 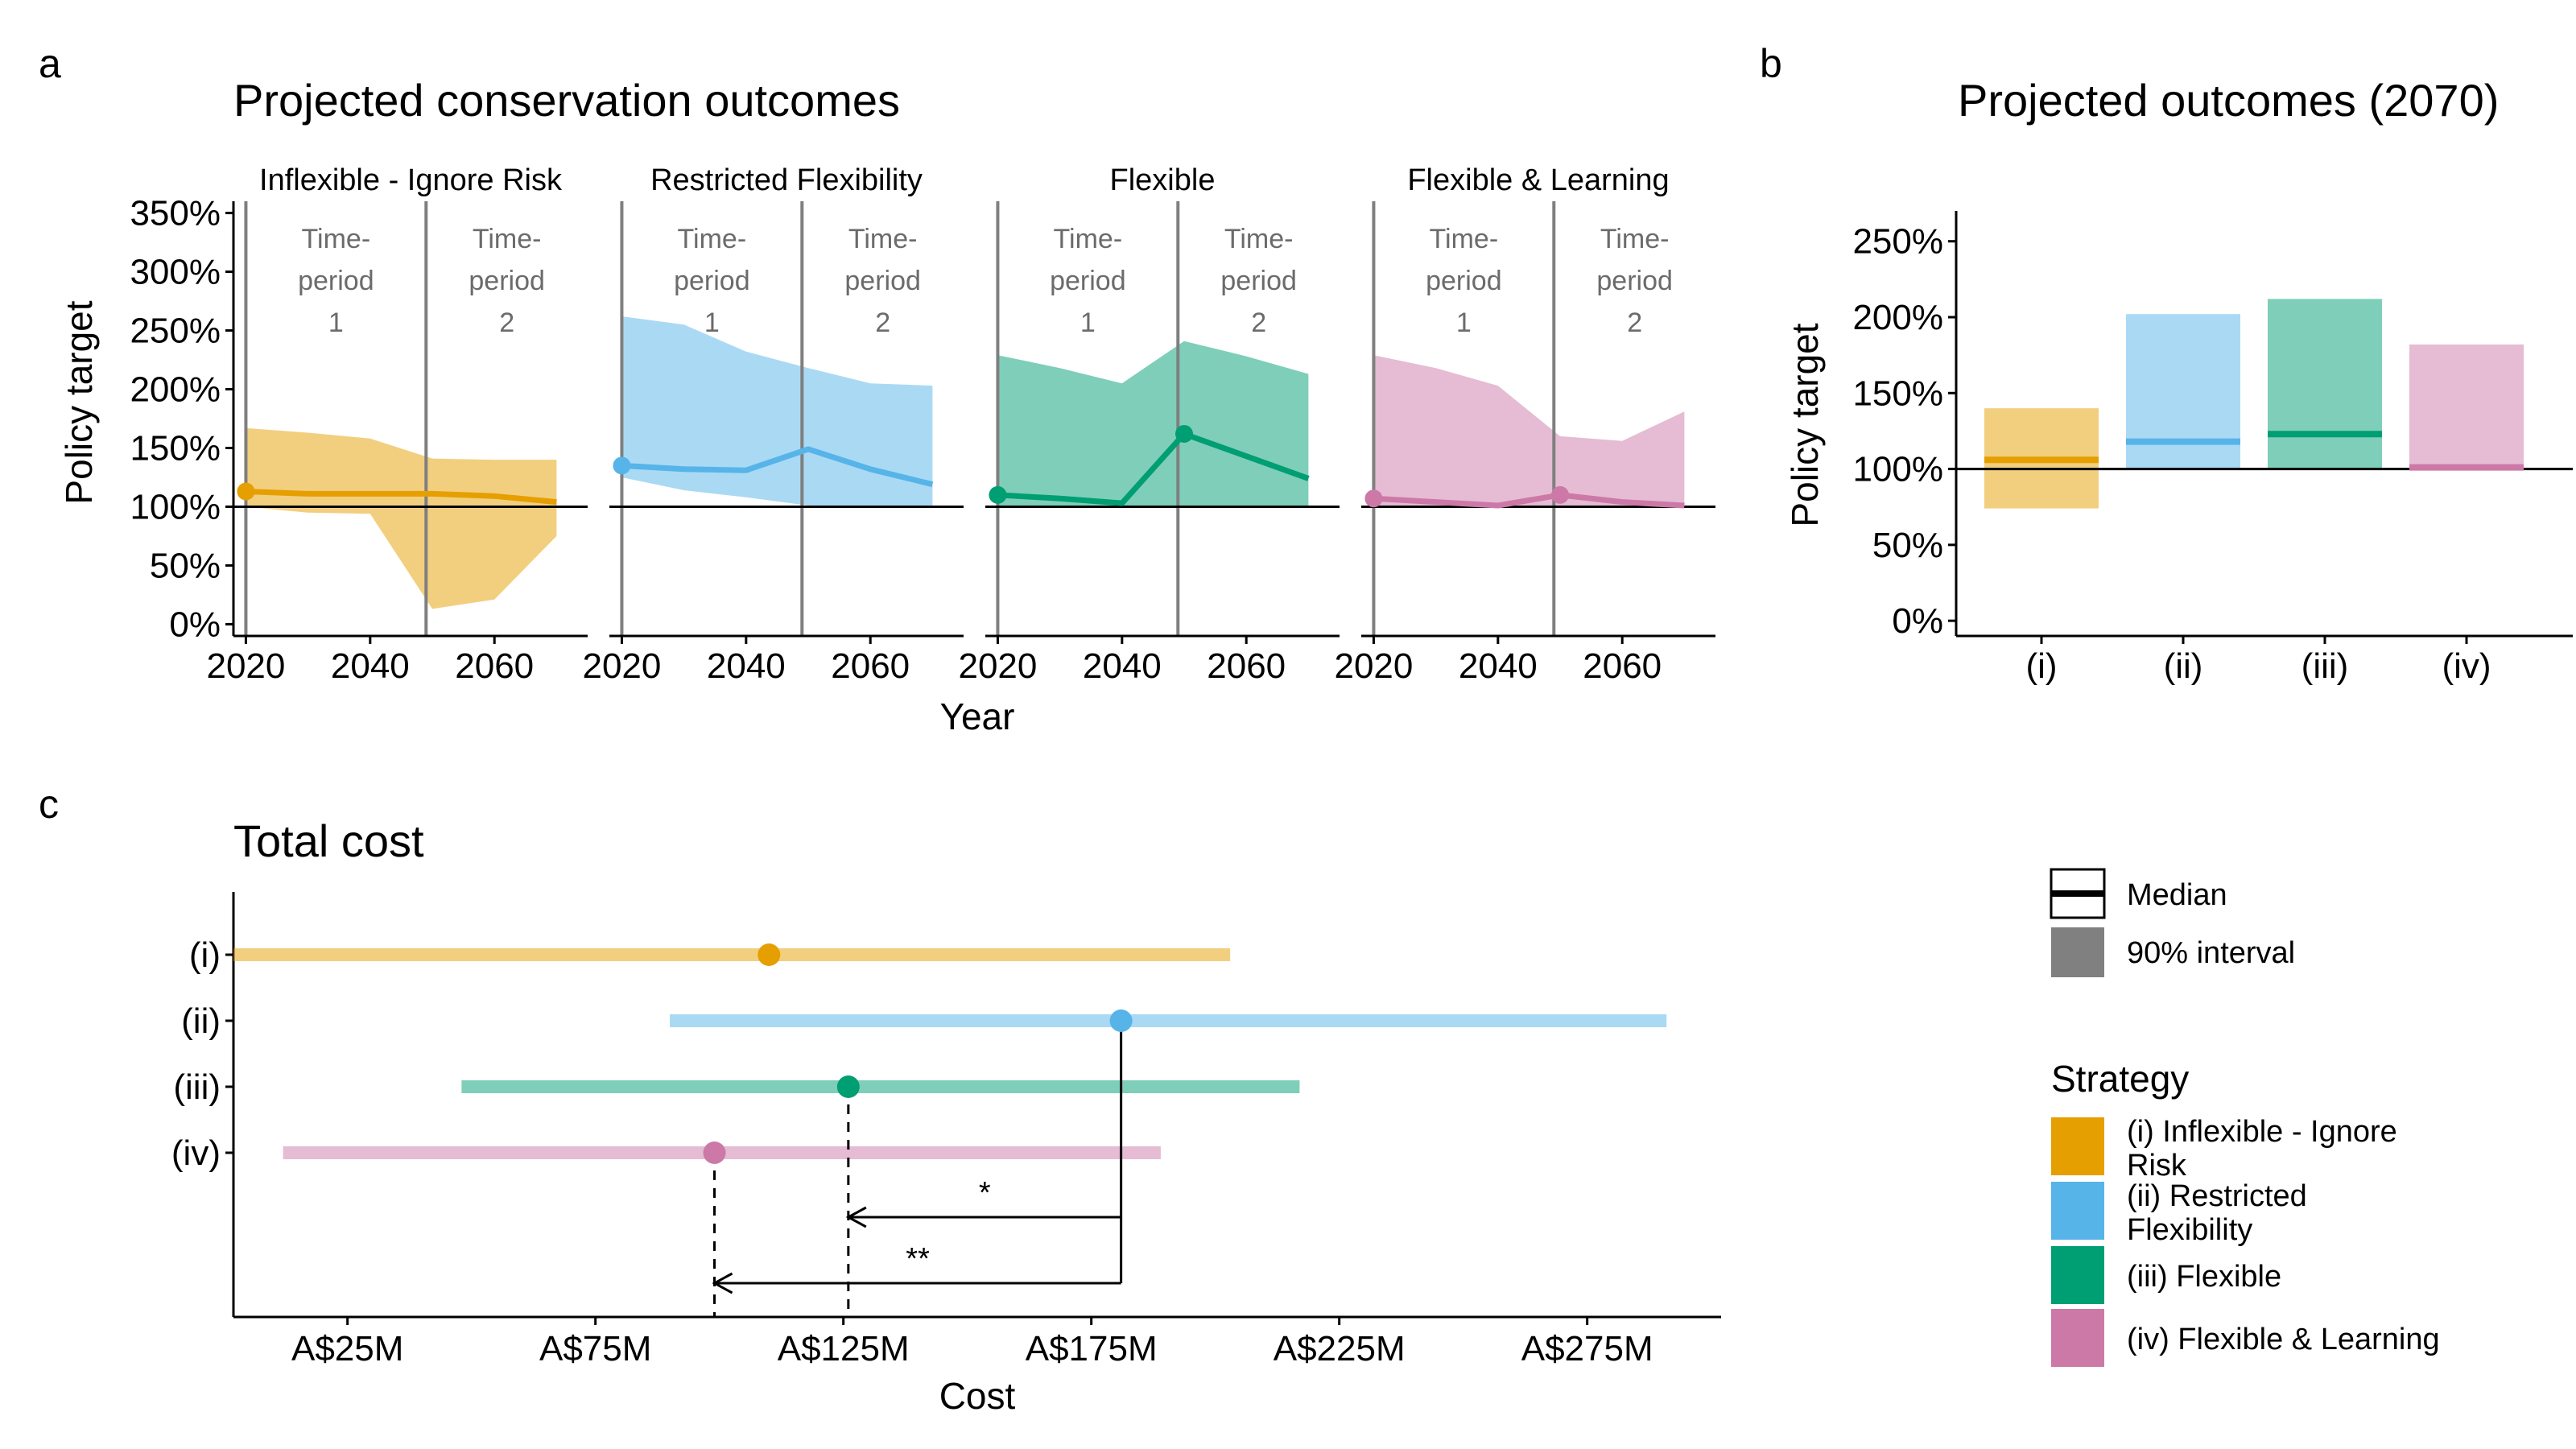 I want to click on panel-b-y-tick-label: 250%, so click(x=1897, y=242).